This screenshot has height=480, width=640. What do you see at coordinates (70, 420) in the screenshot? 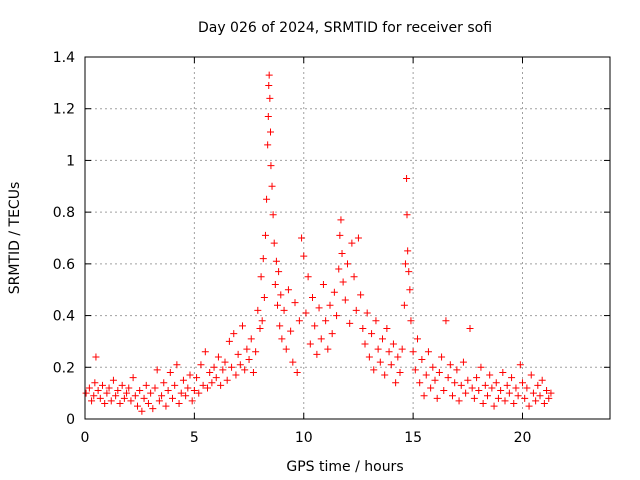
I see `y-tick-label: 0` at bounding box center [70, 420].